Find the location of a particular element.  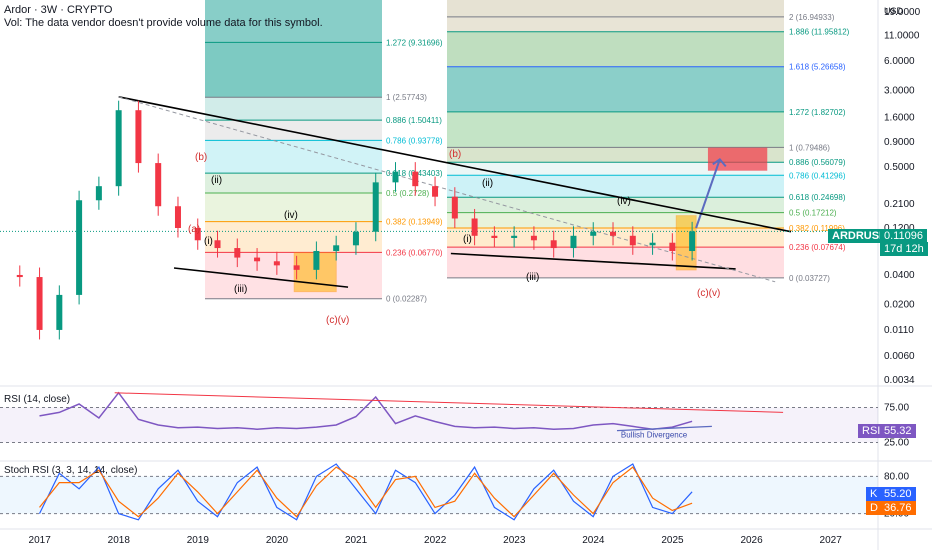

fib-right-label: 0.886 (0.56079) is located at coordinates (817, 162).